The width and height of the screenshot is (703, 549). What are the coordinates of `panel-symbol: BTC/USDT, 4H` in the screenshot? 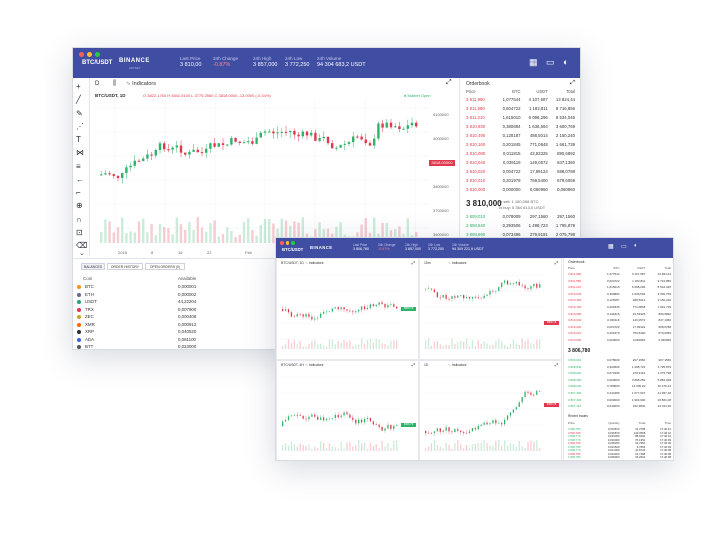 It's located at (292, 365).